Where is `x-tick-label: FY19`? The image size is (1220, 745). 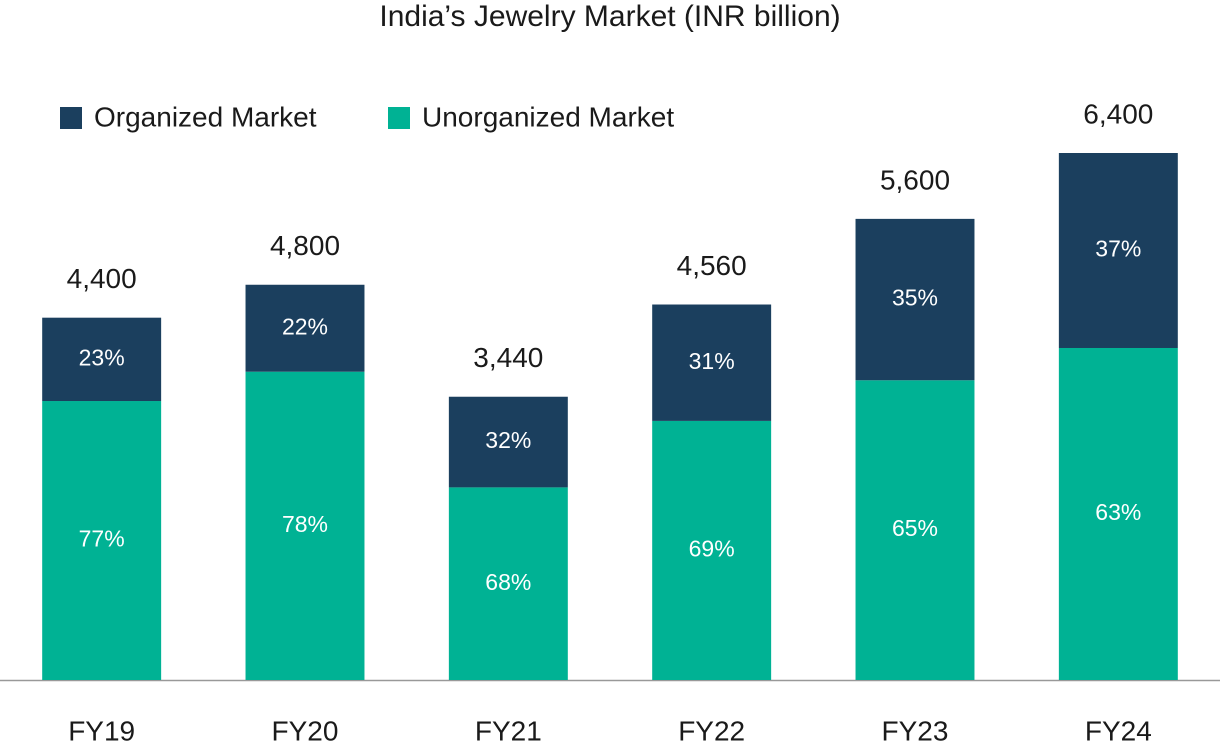
x-tick-label: FY19 is located at coordinates (101, 730).